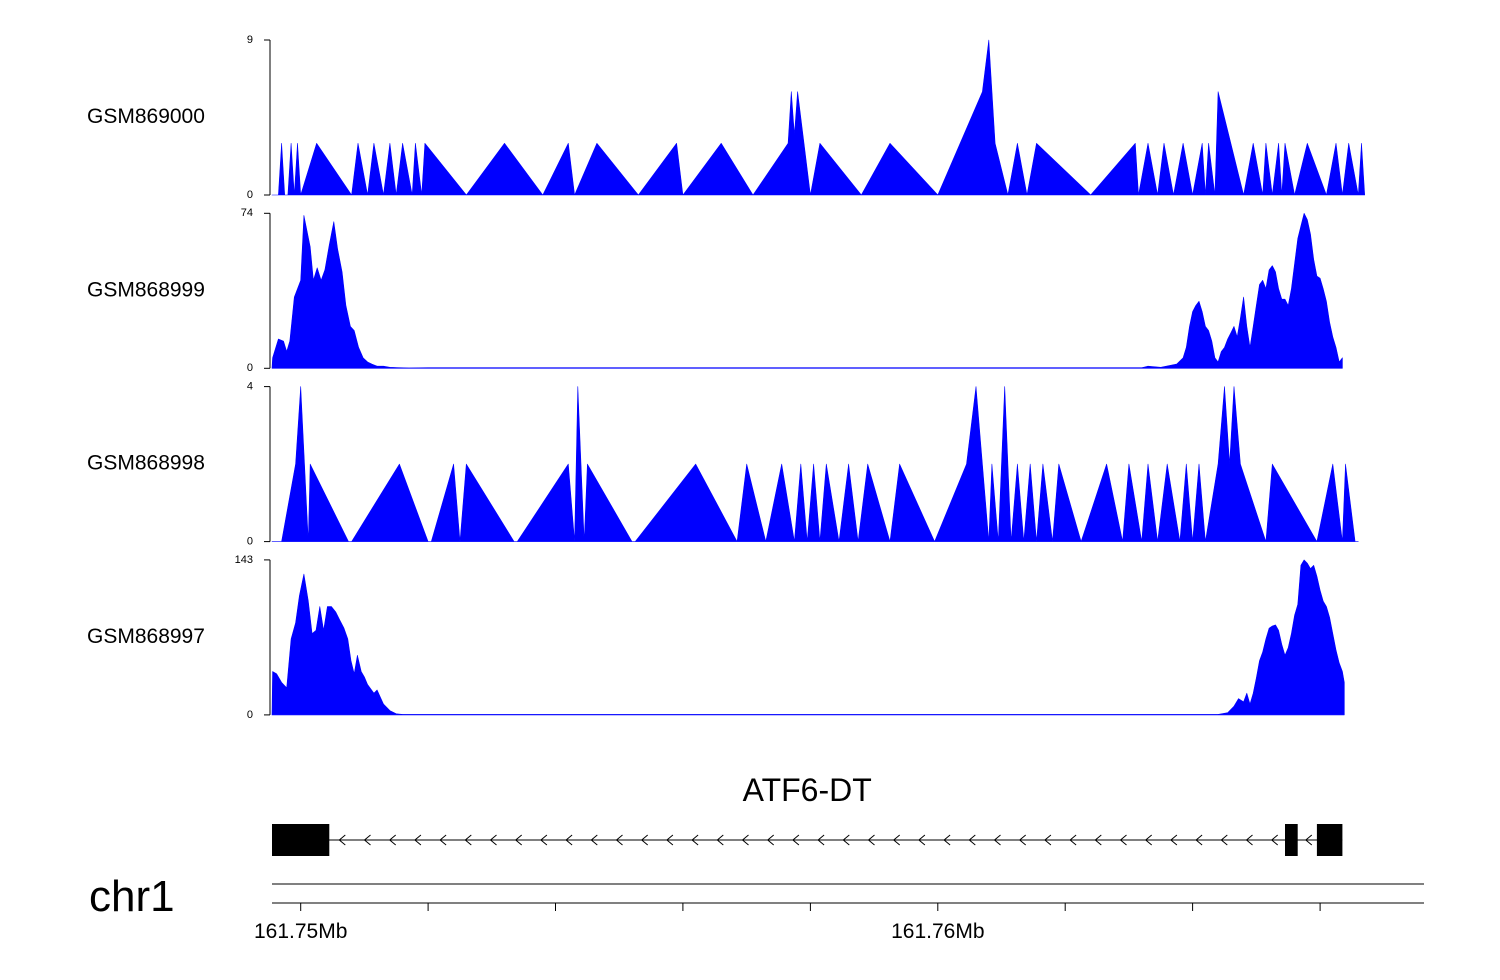 Image resolution: width=1500 pixels, height=980 pixels. Describe the element at coordinates (250, 40) in the screenshot. I see `y-axis-max-label: 9` at that location.